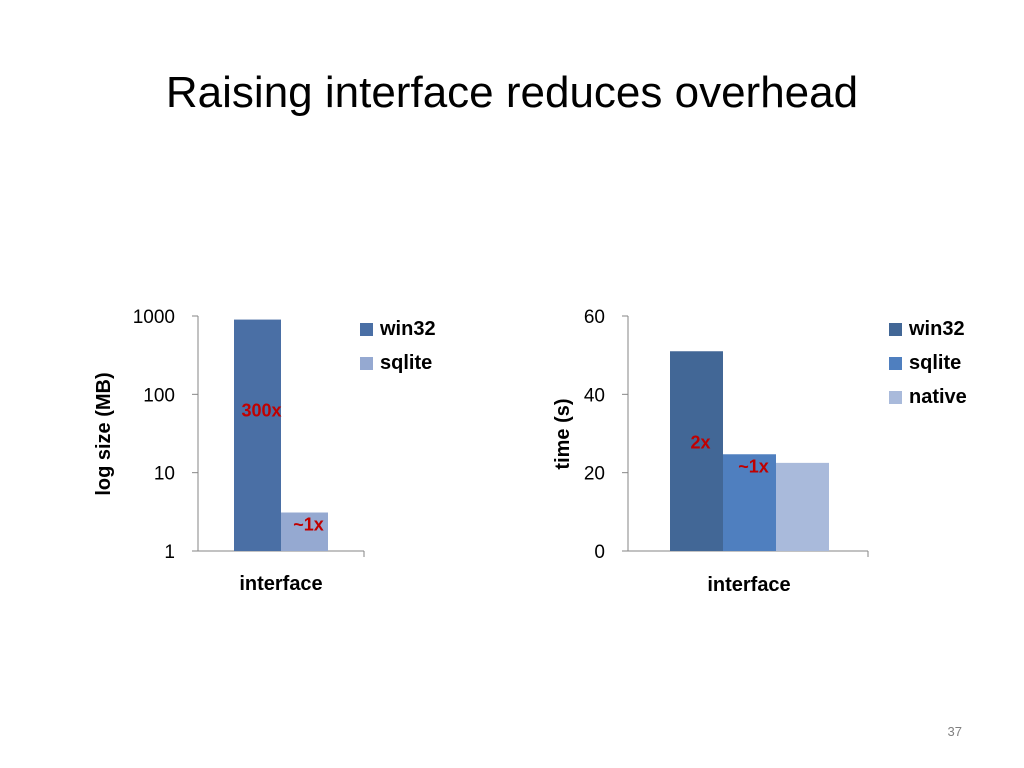  Describe the element at coordinates (308, 525) in the screenshot. I see `chart1-annotation-sqlite: ~1x` at that location.